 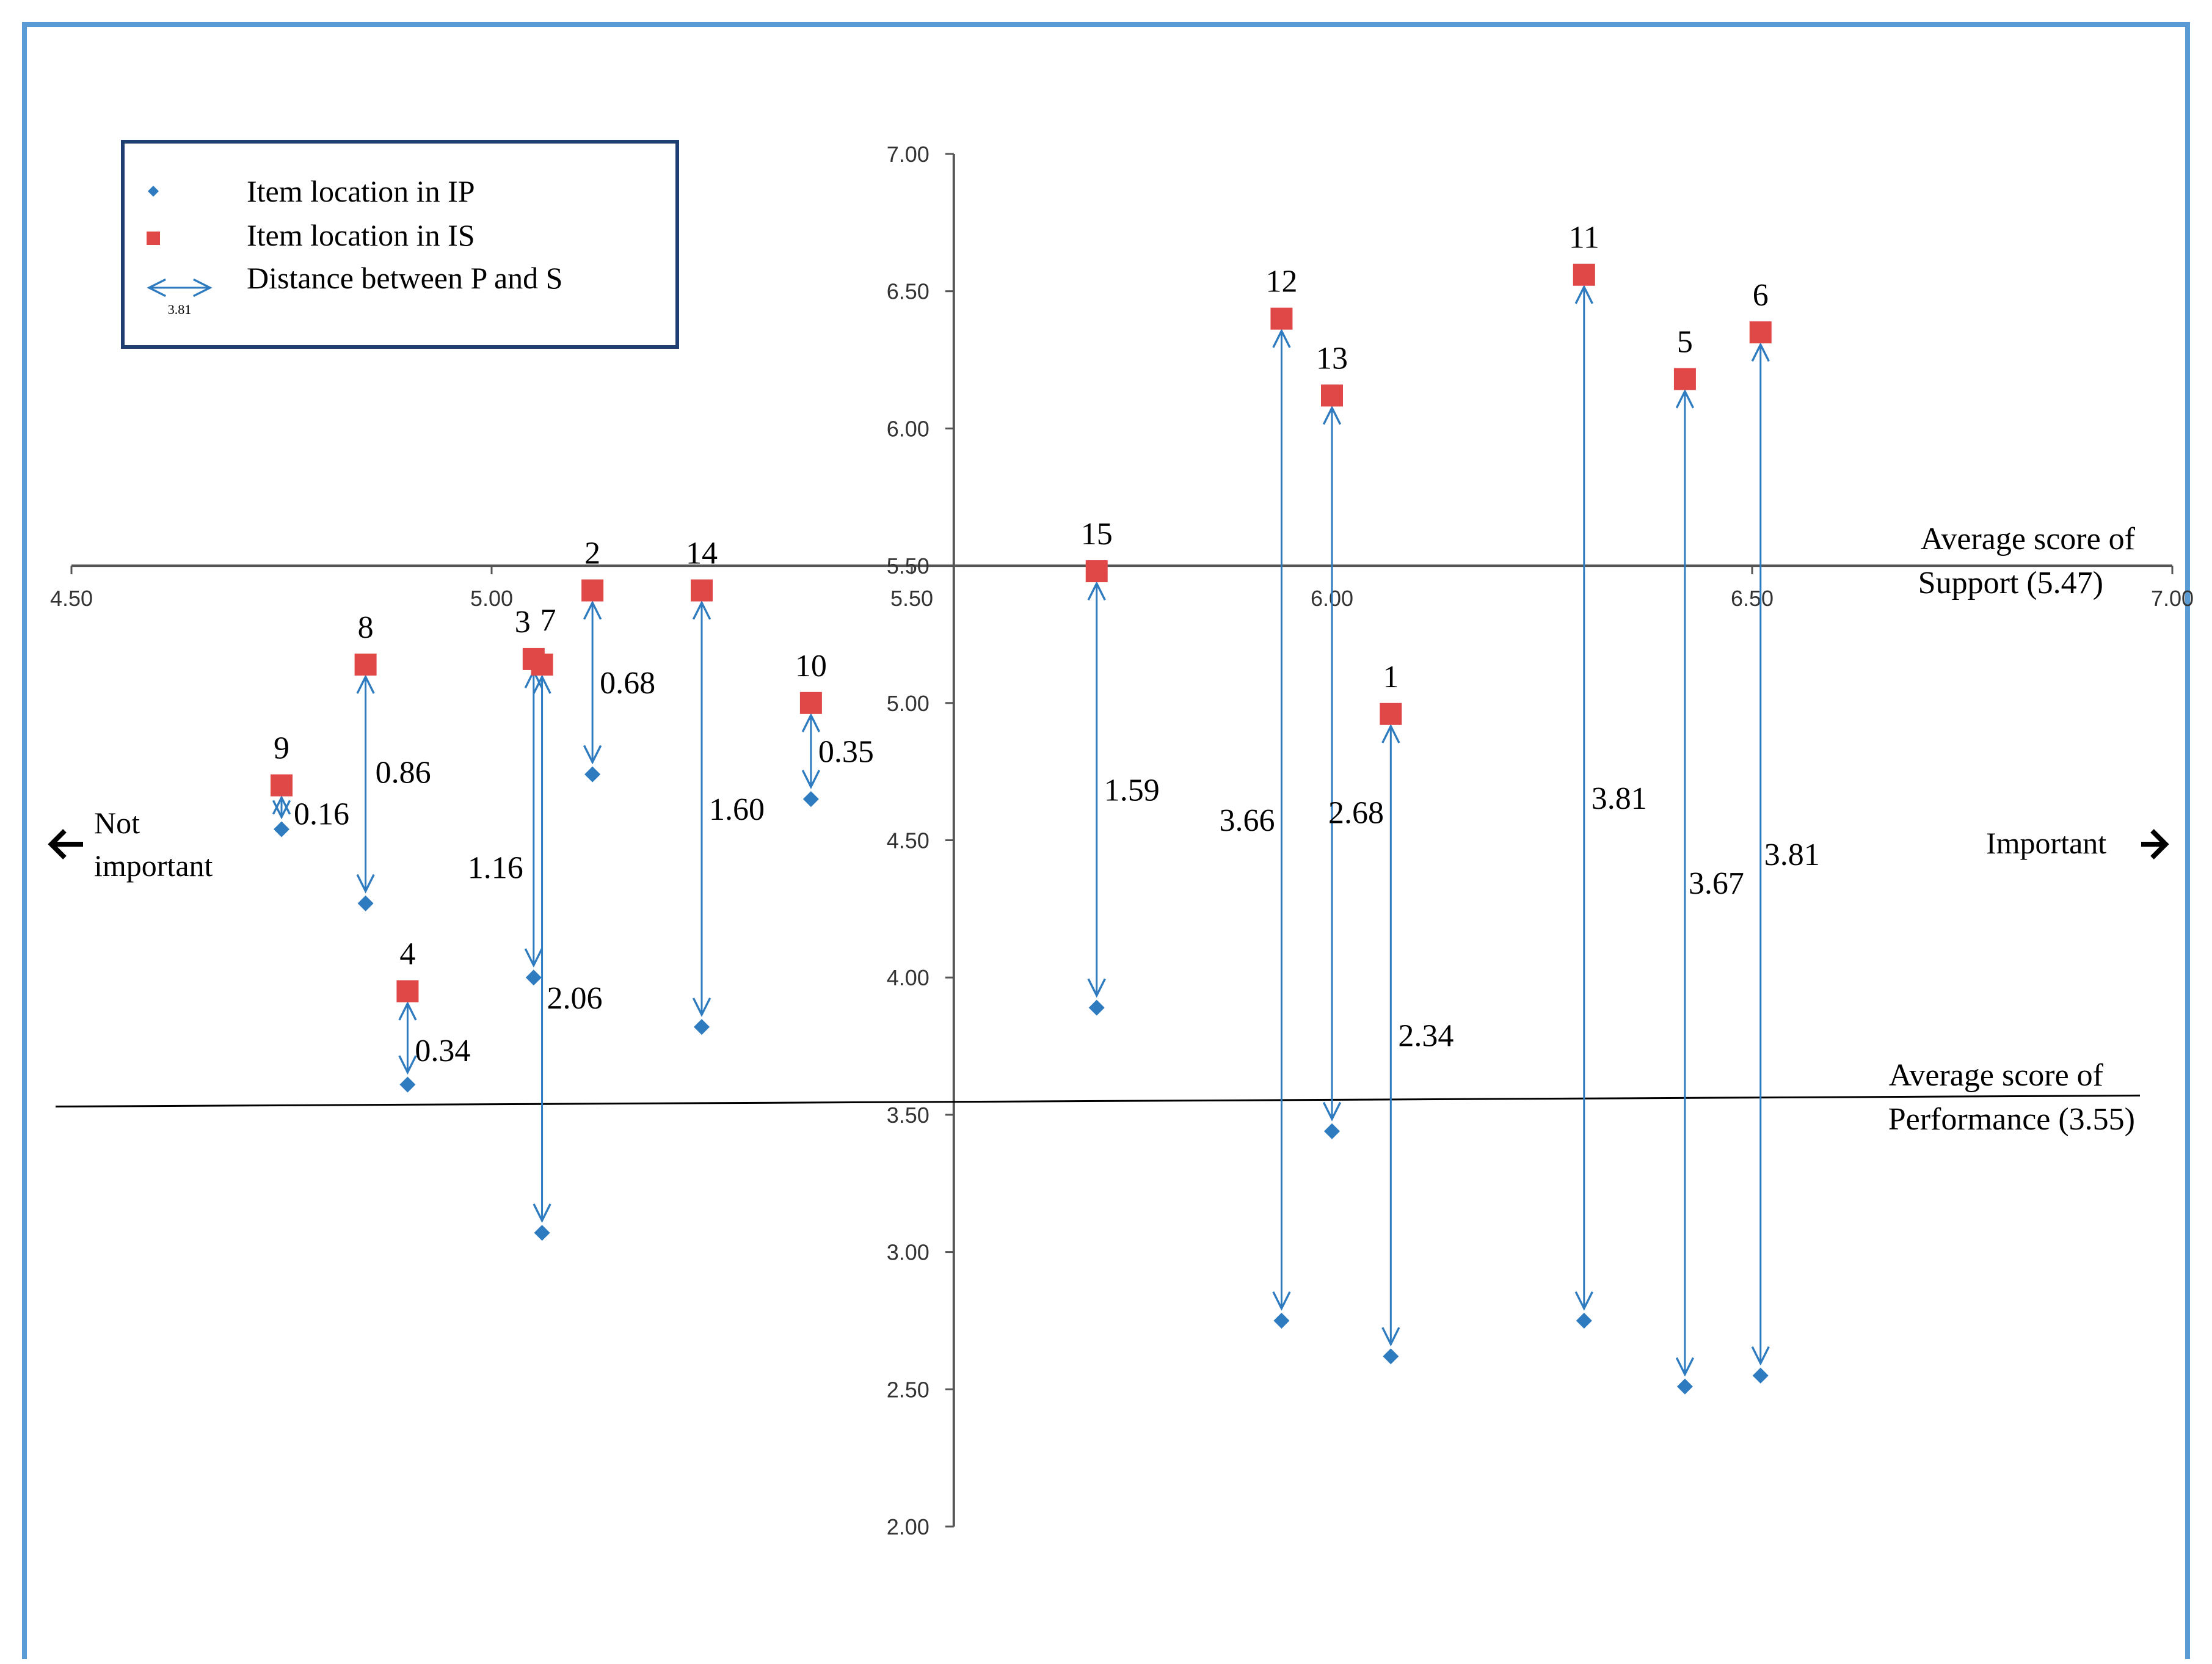 I want to click on gap-value-label: 2.34, so click(x=1426, y=1036).